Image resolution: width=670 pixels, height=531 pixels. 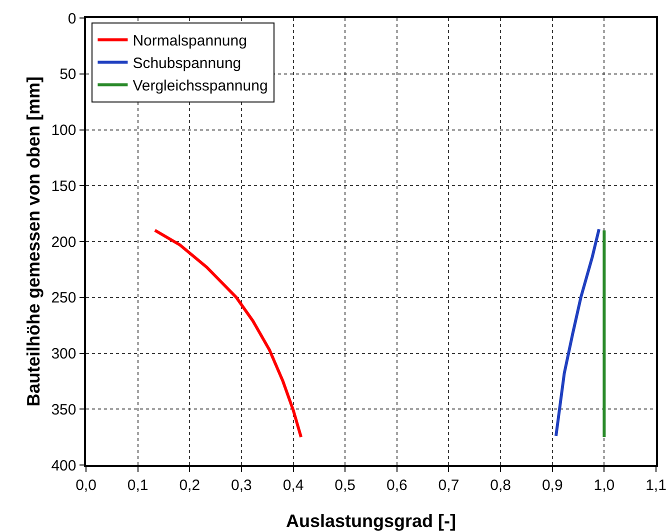 I want to click on y-tick-label: 150, so click(x=63, y=186).